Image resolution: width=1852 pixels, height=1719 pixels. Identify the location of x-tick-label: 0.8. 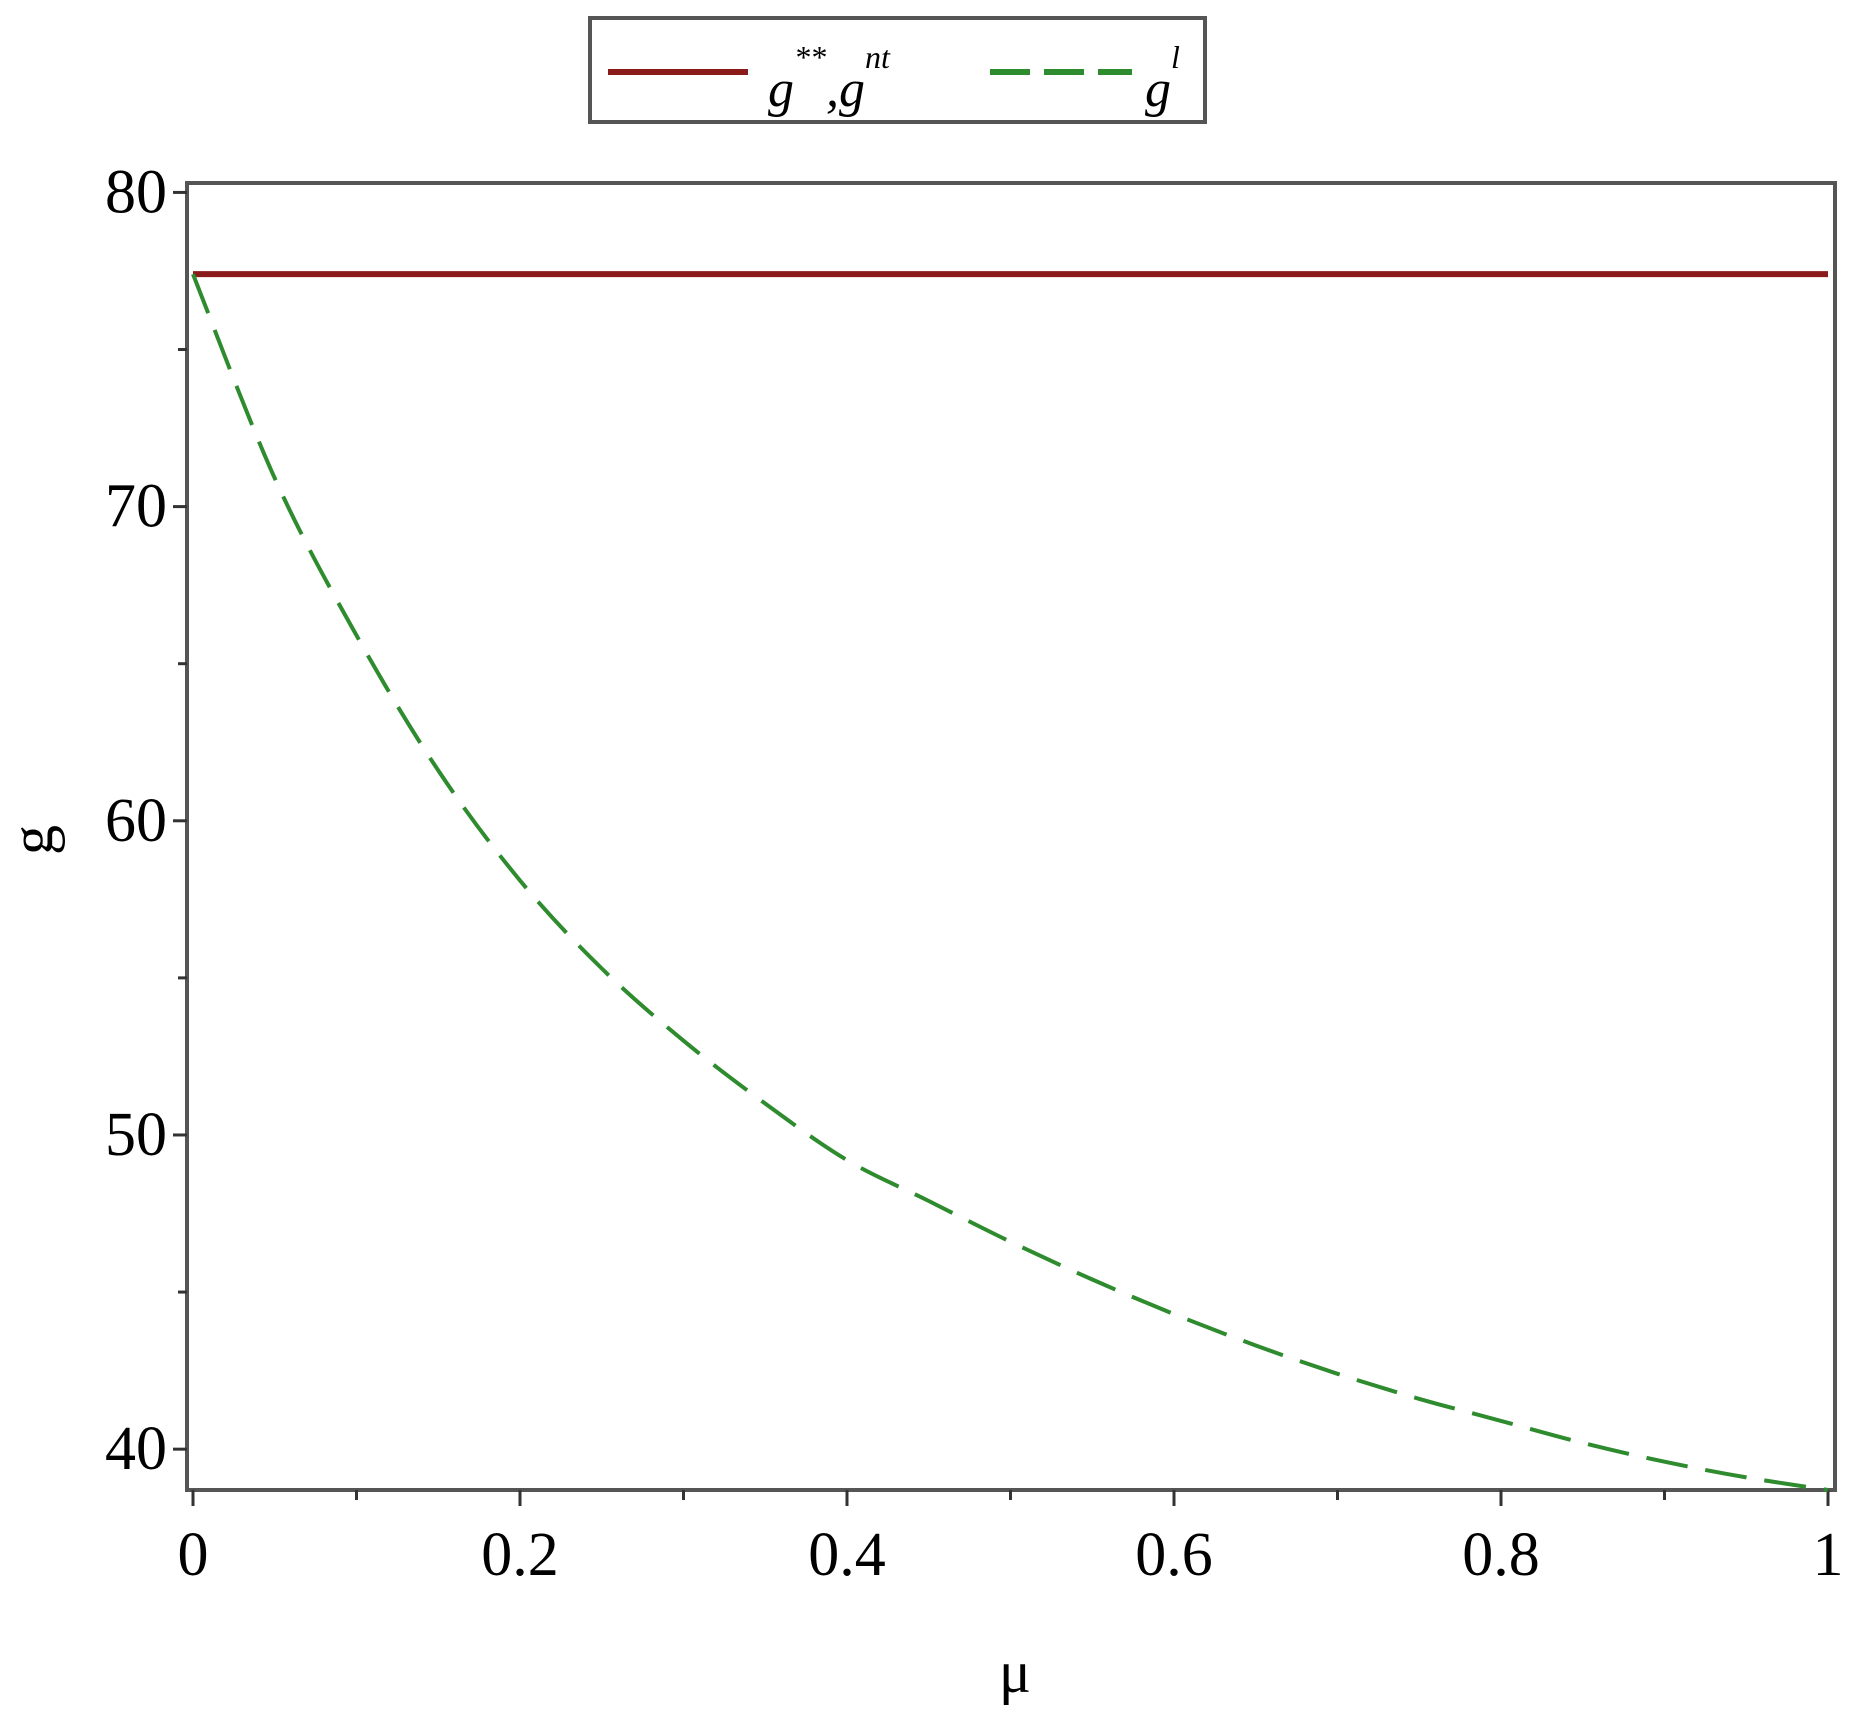
(1501, 1555).